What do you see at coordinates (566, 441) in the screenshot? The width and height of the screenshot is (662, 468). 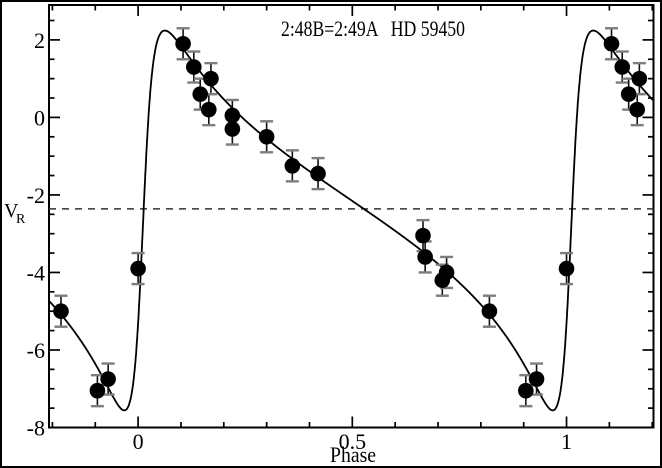 I see `x-tick-label: 1` at bounding box center [566, 441].